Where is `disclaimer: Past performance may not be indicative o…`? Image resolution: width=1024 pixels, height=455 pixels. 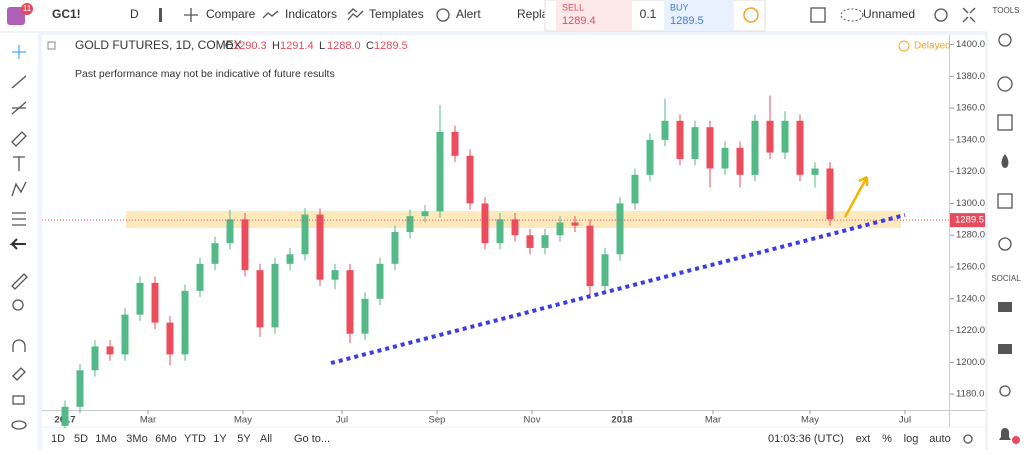 disclaimer: Past performance may not be indicative o… is located at coordinates (205, 74).